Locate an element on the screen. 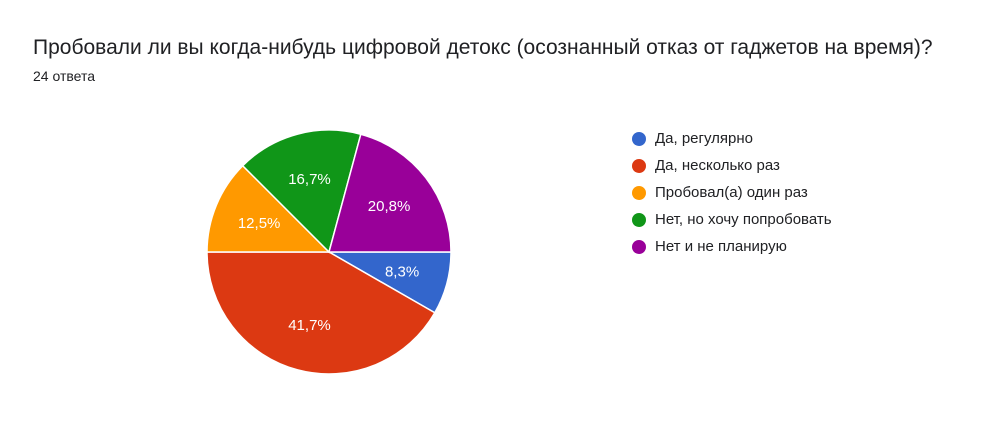 This screenshot has width=1000, height=421. slice-label: 41,7% is located at coordinates (309, 325).